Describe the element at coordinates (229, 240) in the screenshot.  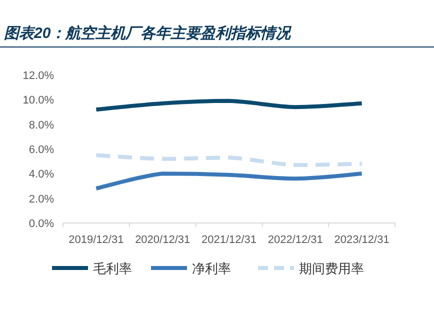
I see `xtick: 2021/12/31` at that location.